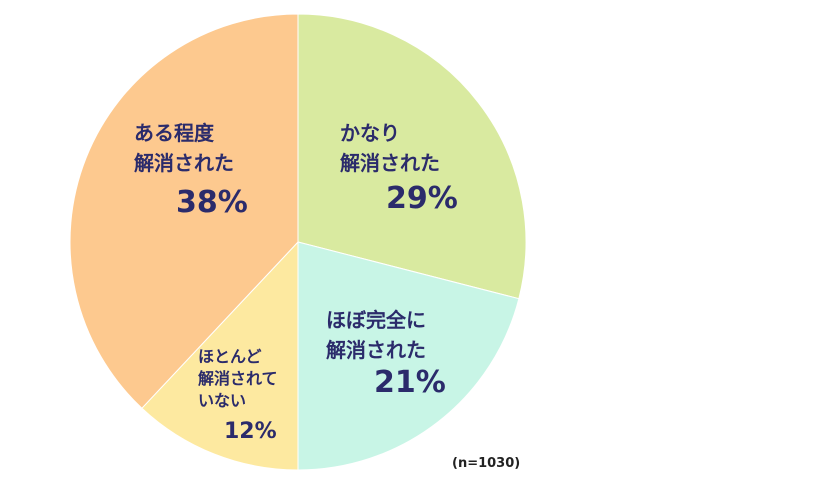 The image size is (840, 490). I want to click on slice-3-label-line-1: ほとんど, so click(230, 356).